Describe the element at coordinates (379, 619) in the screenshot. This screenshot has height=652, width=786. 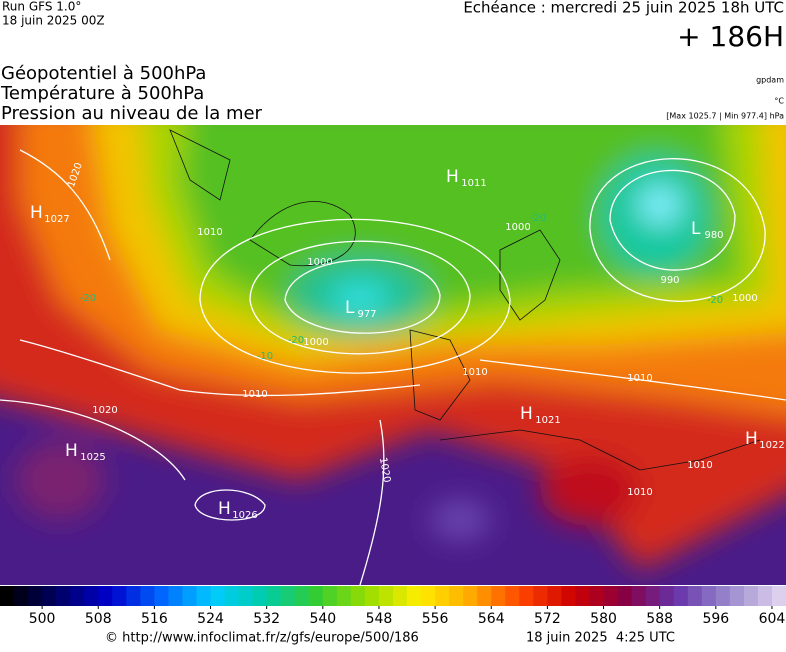
I see `colorbar-label: 548` at that location.